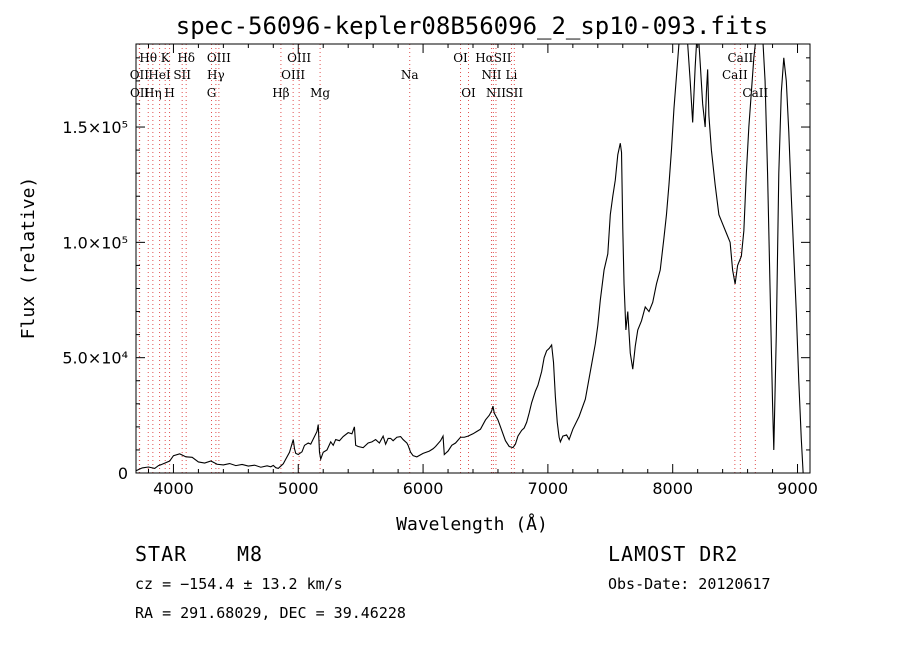 The image size is (900, 650). I want to click on line-marker-label: HαSII, so click(493, 58).